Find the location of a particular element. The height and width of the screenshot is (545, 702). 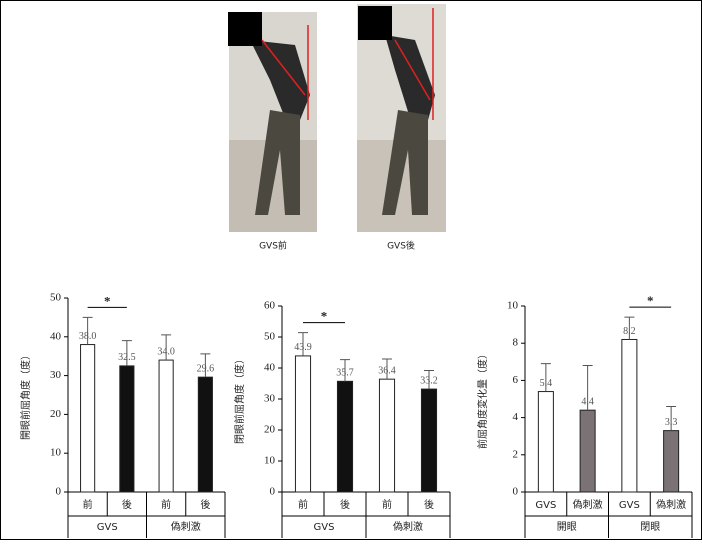

group-label: 開眼 is located at coordinates (567, 527).